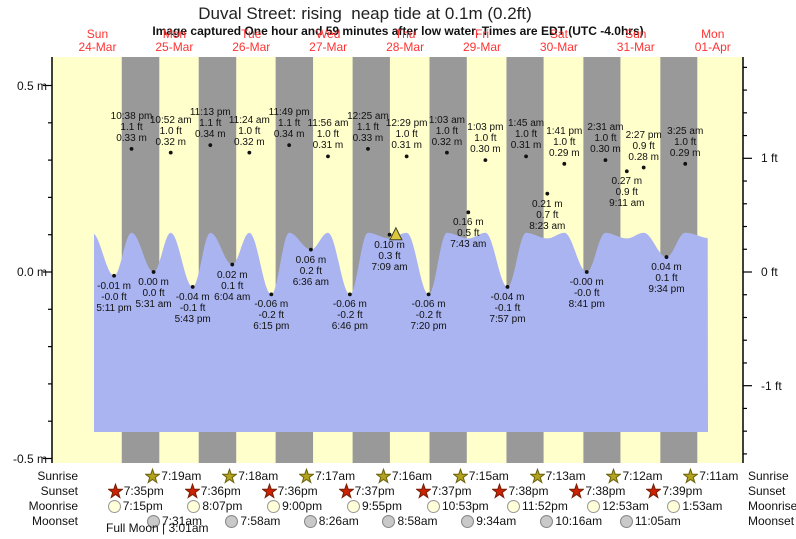 The width and height of the screenshot is (796, 539). What do you see at coordinates (457, 506) in the screenshot?
I see `moonrise-entry: 10:53pm` at bounding box center [457, 506].